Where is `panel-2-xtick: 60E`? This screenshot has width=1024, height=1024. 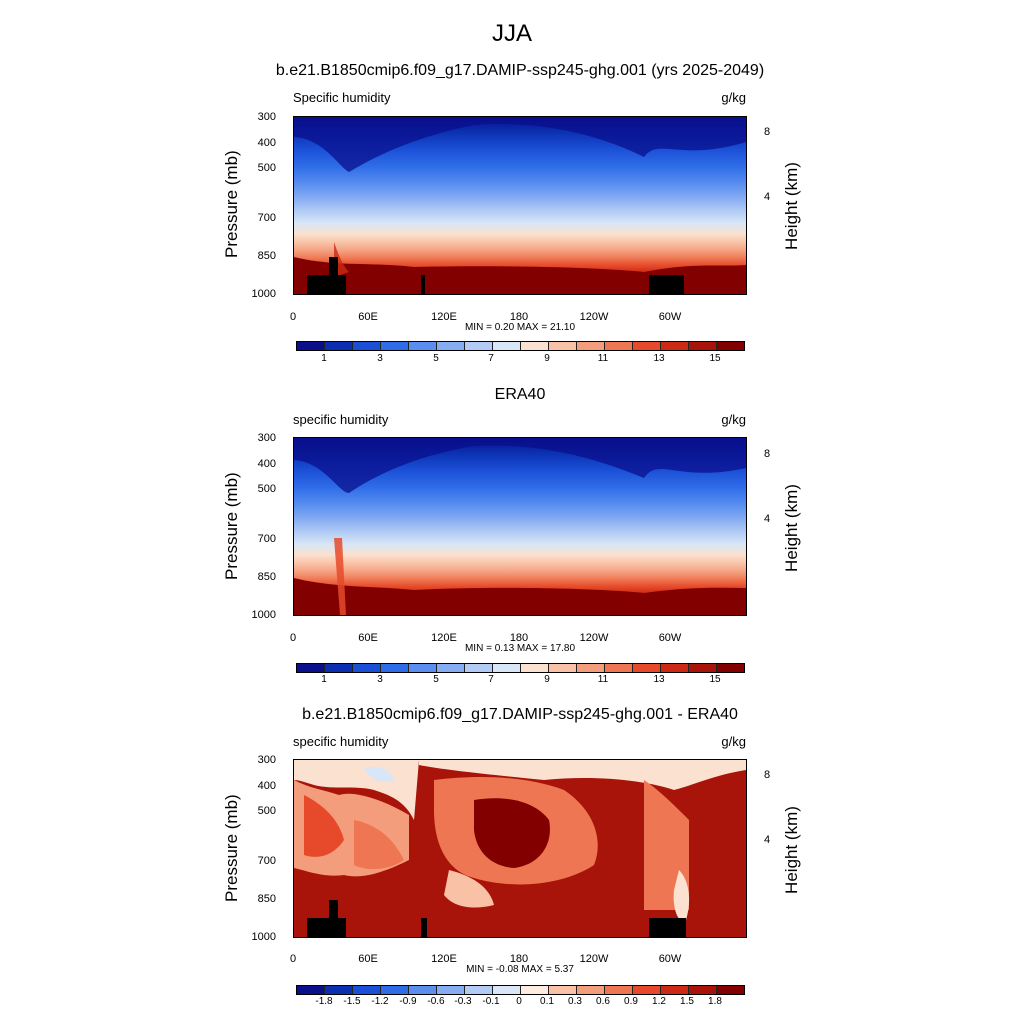
panel-2-xtick: 60E is located at coordinates (368, 638).